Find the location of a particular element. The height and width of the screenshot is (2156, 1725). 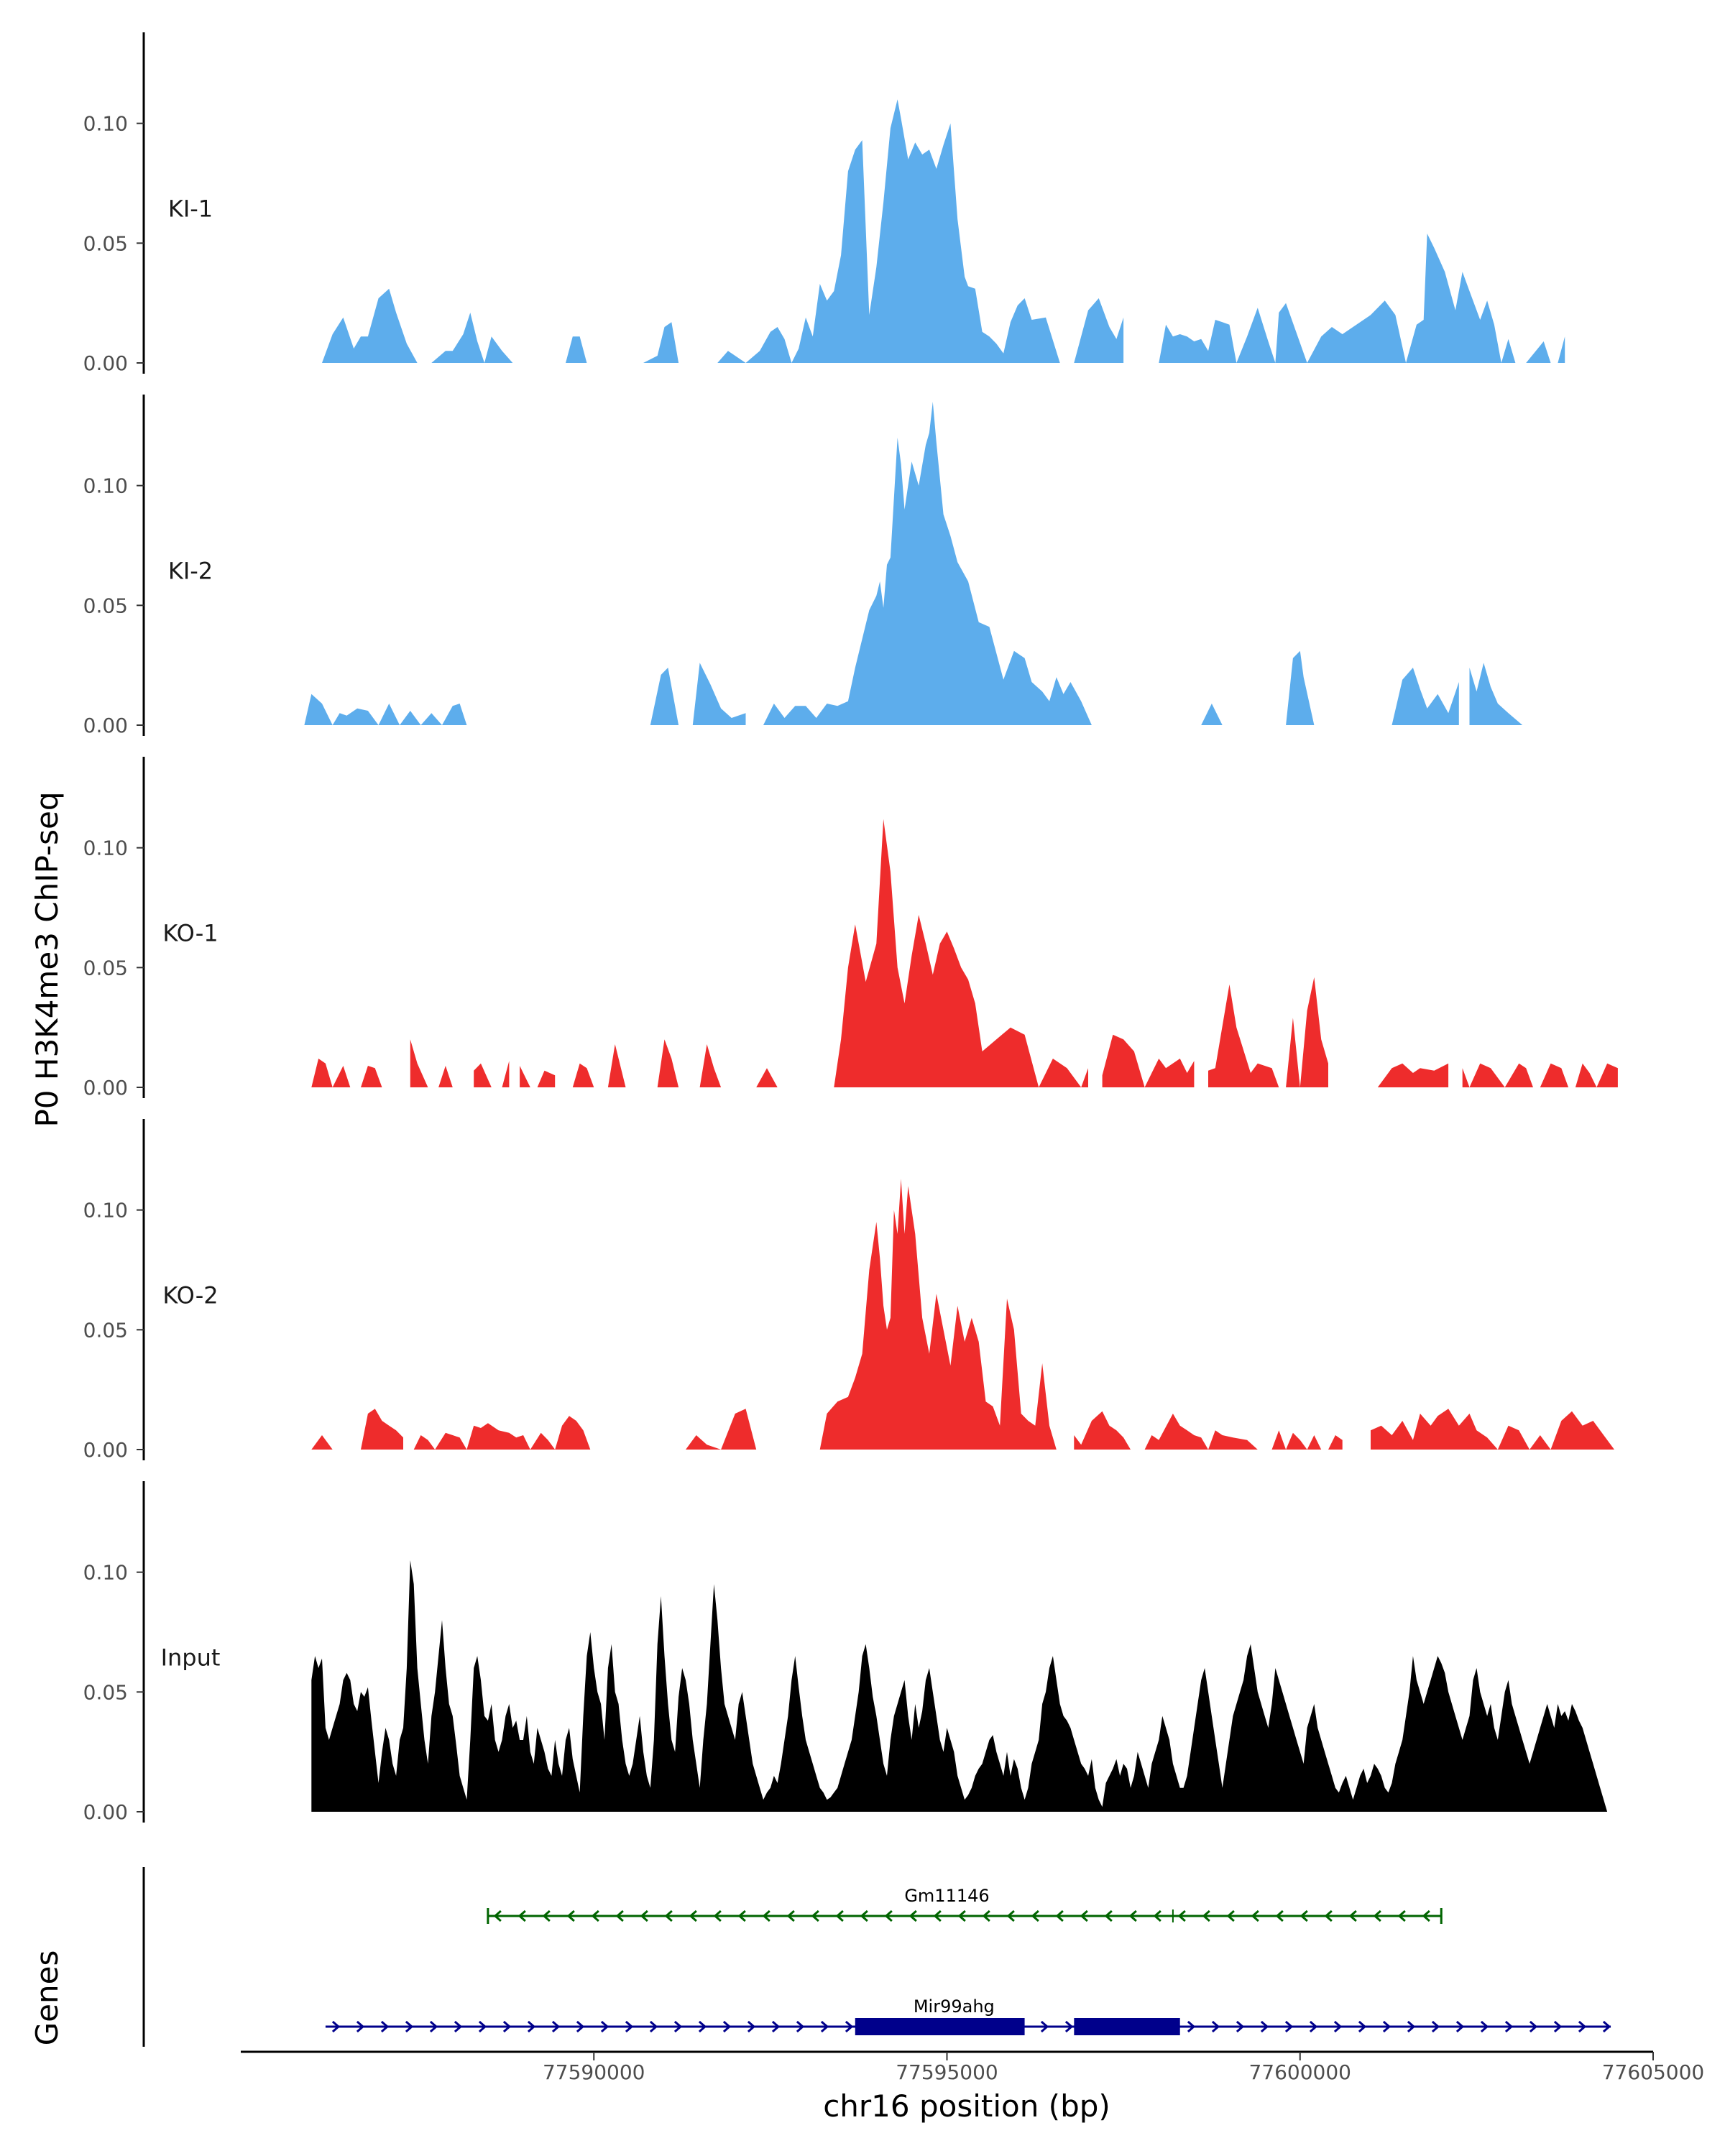

gene-label: Mir99ahg is located at coordinates (954, 2006).